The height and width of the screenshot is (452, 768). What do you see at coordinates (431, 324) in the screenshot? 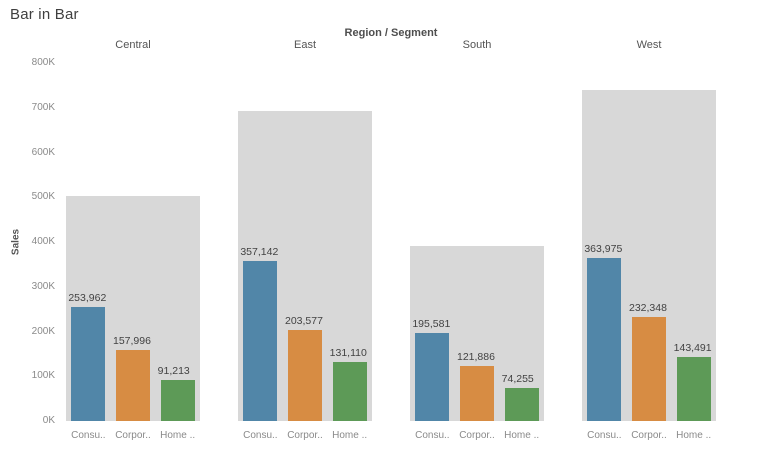
I see `value-label-south-consumer: 195,581` at bounding box center [431, 324].